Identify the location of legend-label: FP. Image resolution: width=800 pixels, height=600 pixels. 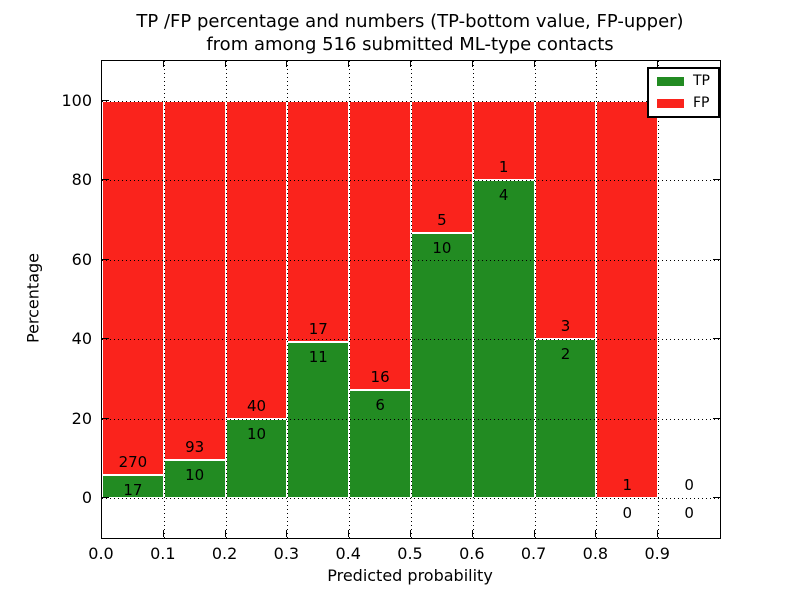
(701, 103).